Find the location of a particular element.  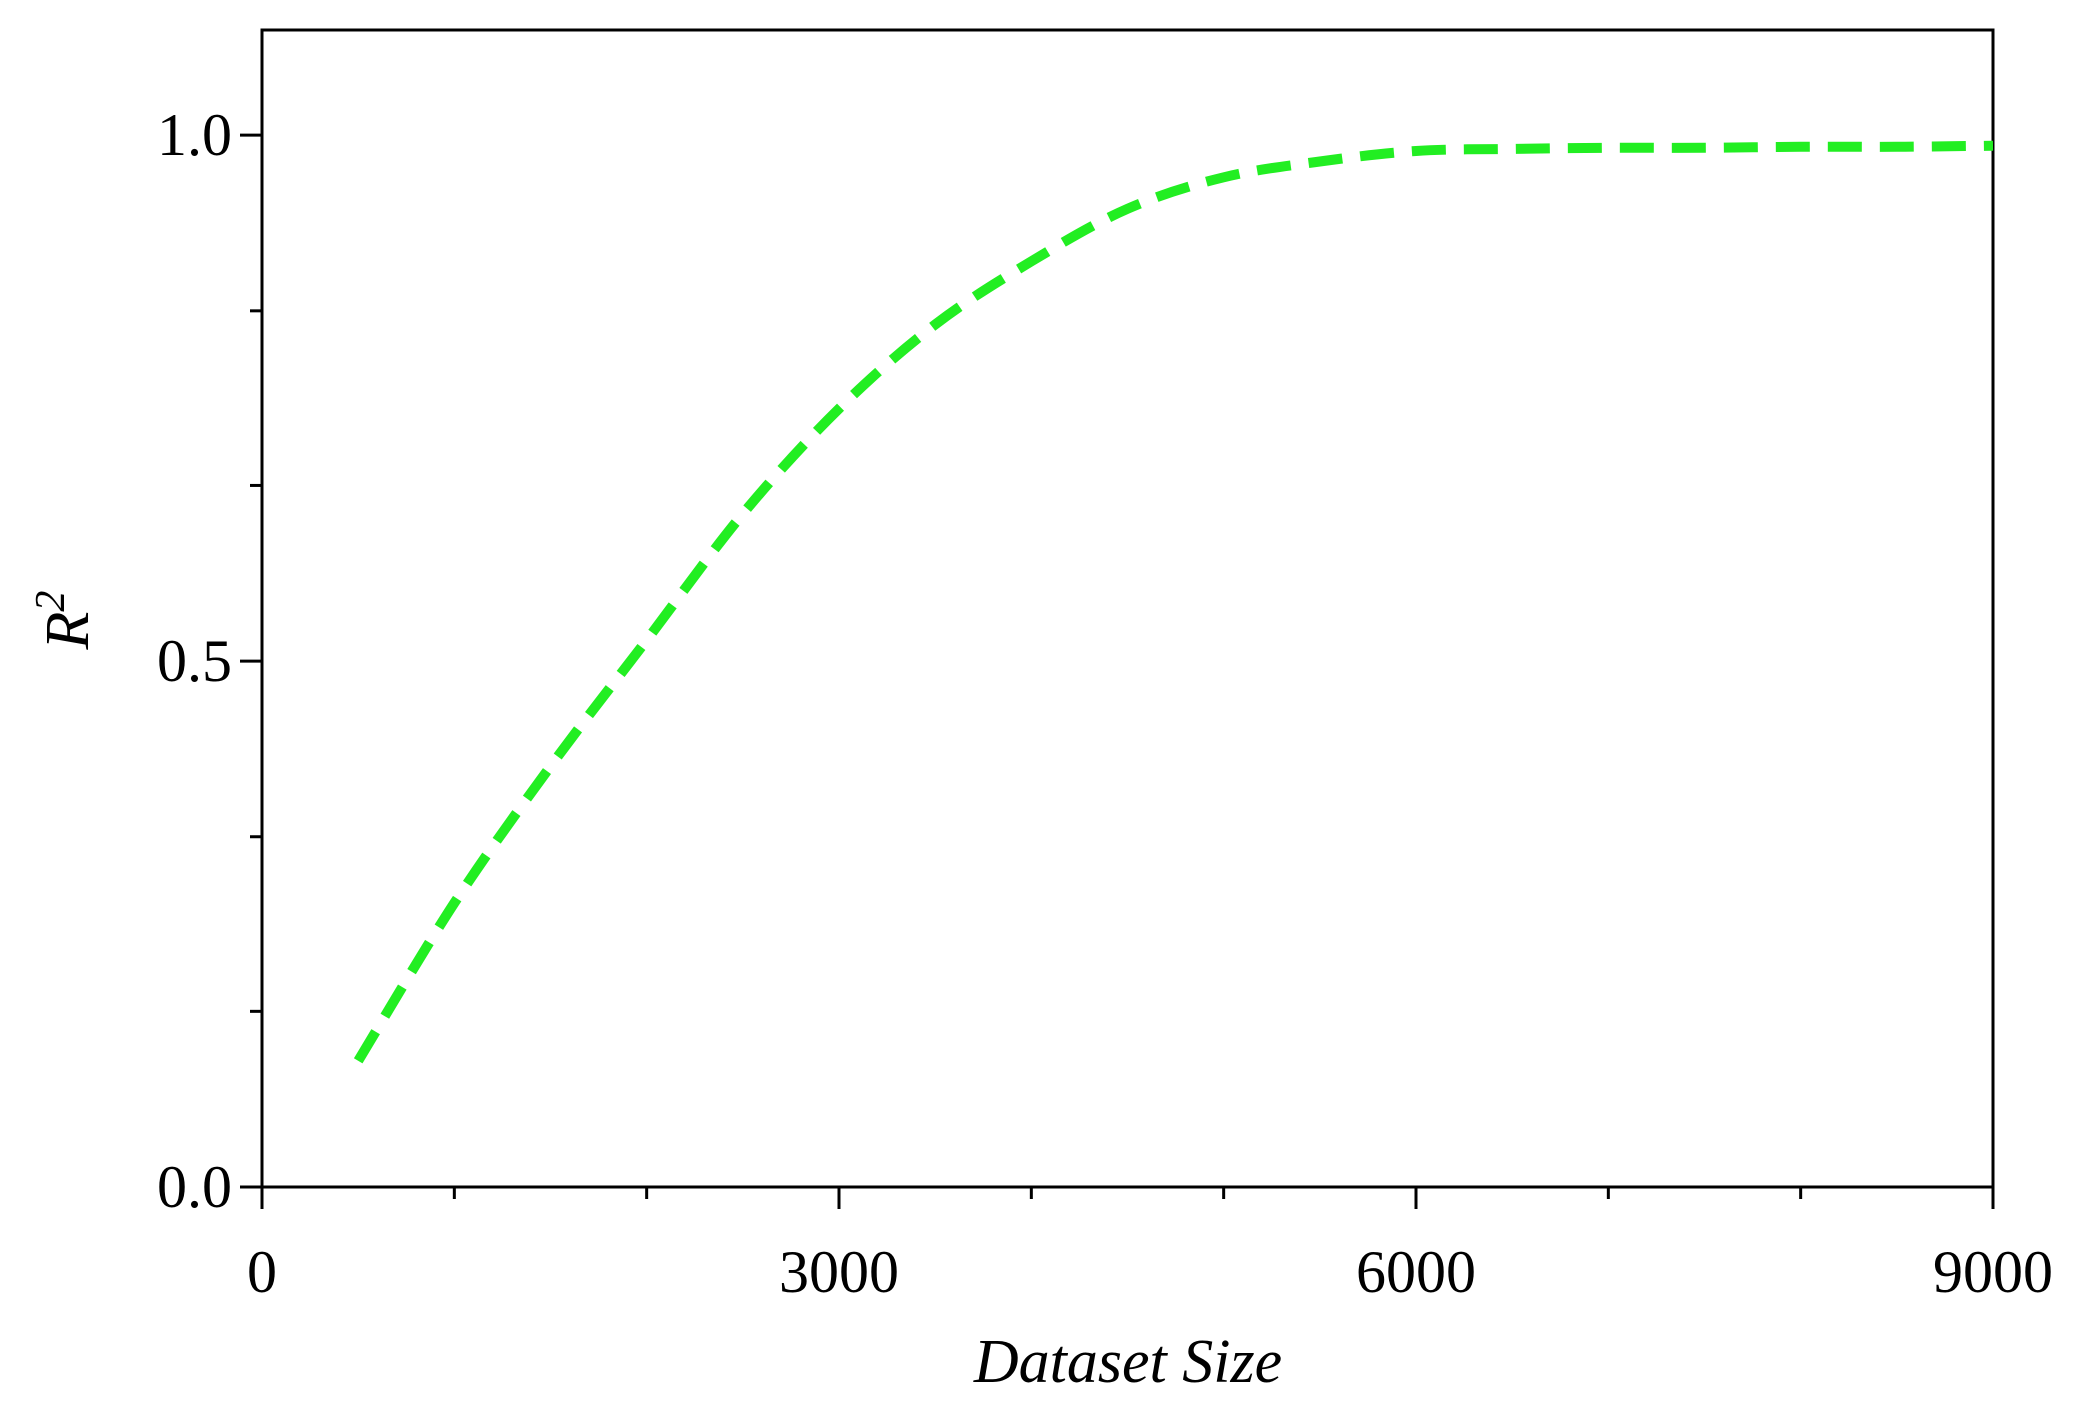

y-tick-label: 0.0 is located at coordinates (194, 1187).